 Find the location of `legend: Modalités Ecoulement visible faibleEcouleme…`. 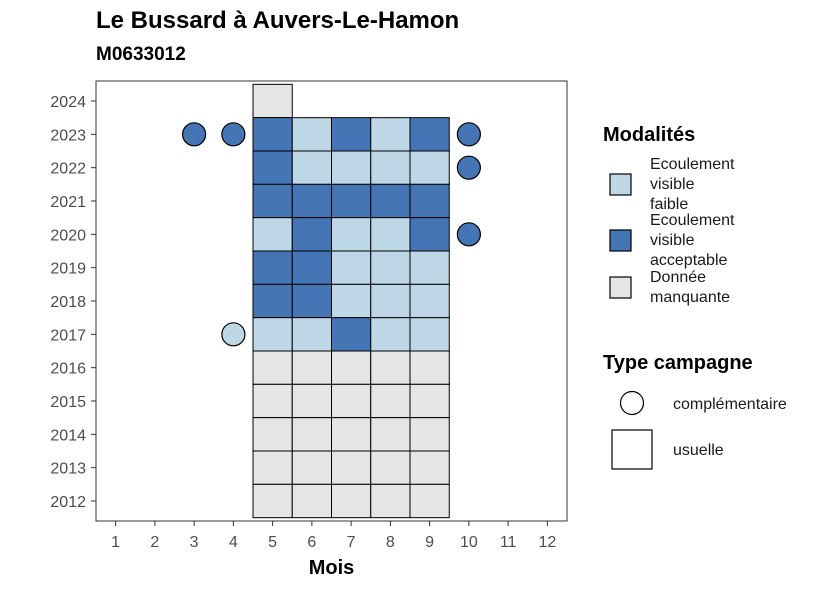

legend: Modalités Ecoulement visible faibleEcouleme… is located at coordinates (695, 297).